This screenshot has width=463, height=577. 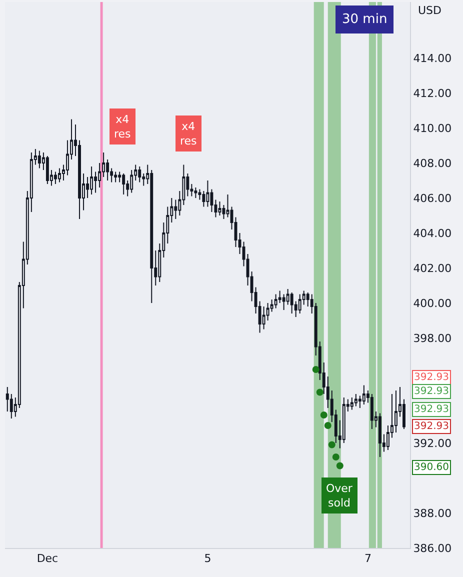 I want to click on y-tick-label: 386.00, so click(x=432, y=548).